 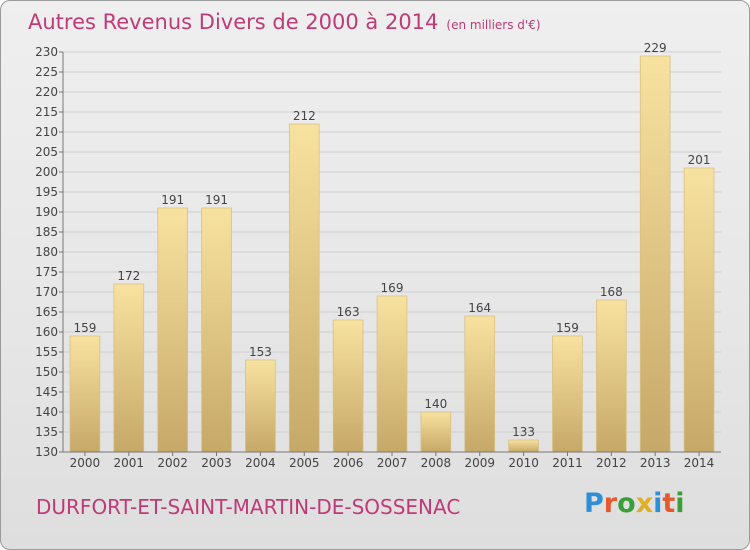 I want to click on x-tick-label: 2014, so click(x=699, y=463).